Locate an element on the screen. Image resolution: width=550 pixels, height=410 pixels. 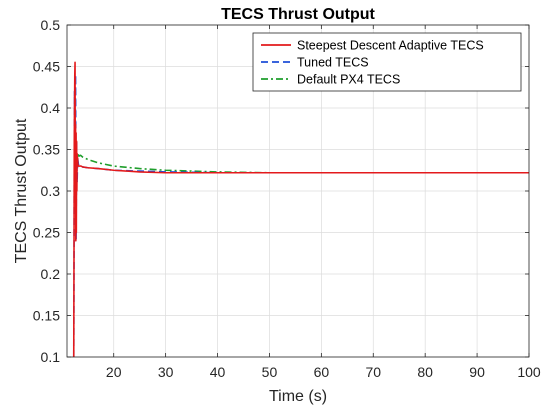
y-tick-label: 0.45 is located at coordinates (46, 67).